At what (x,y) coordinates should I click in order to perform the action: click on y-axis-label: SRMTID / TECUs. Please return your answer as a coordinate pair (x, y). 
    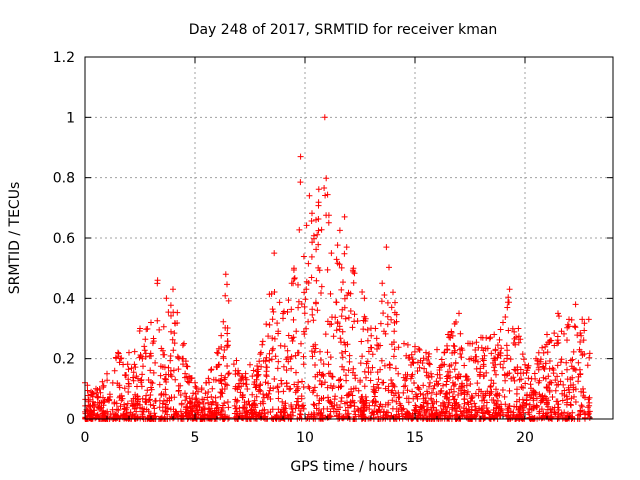
    Looking at the image, I should click on (15, 238).